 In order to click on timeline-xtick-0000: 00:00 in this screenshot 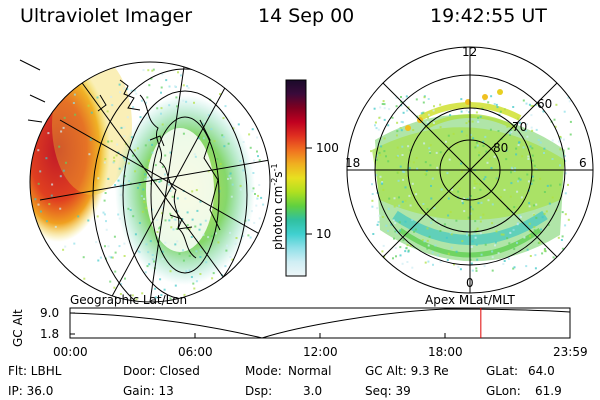, I will do `click(70, 352)`.